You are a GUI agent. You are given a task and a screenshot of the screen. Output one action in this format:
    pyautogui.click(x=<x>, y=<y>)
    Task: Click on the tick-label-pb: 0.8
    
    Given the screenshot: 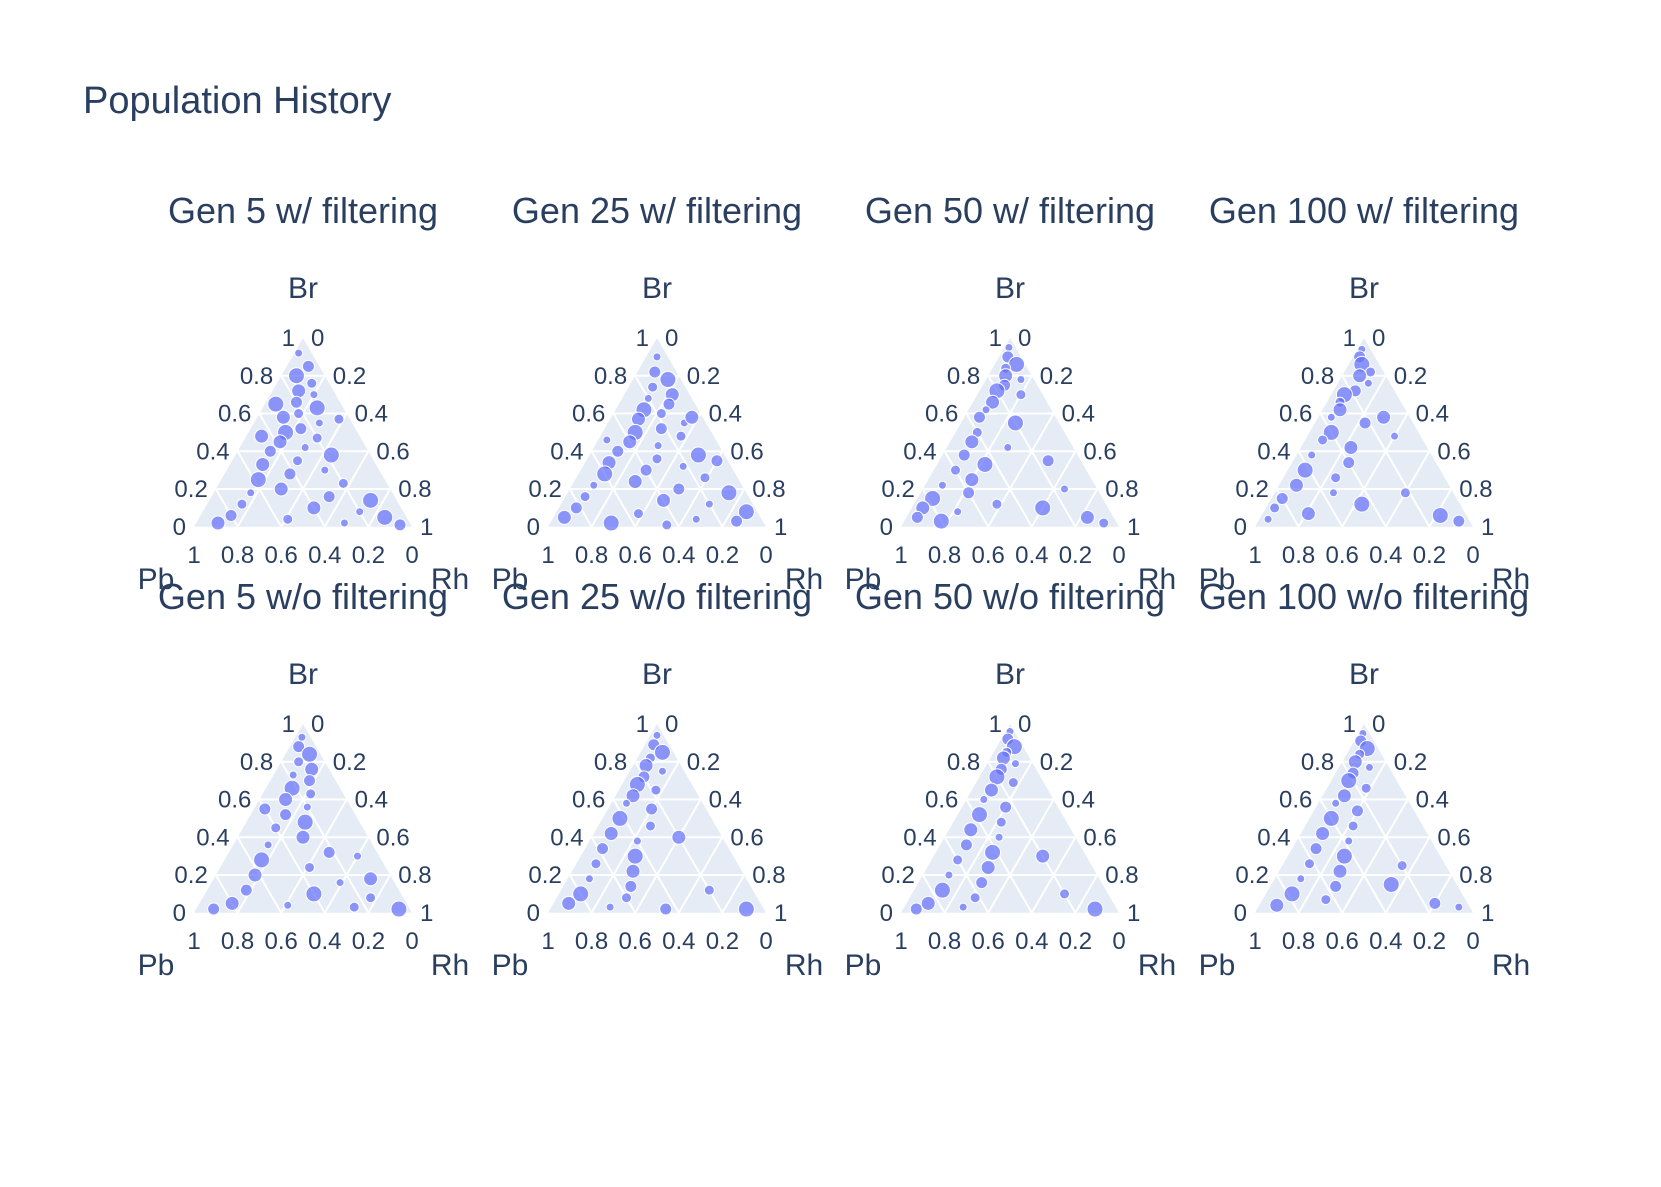 What is the action you would take?
    pyautogui.click(x=237, y=555)
    